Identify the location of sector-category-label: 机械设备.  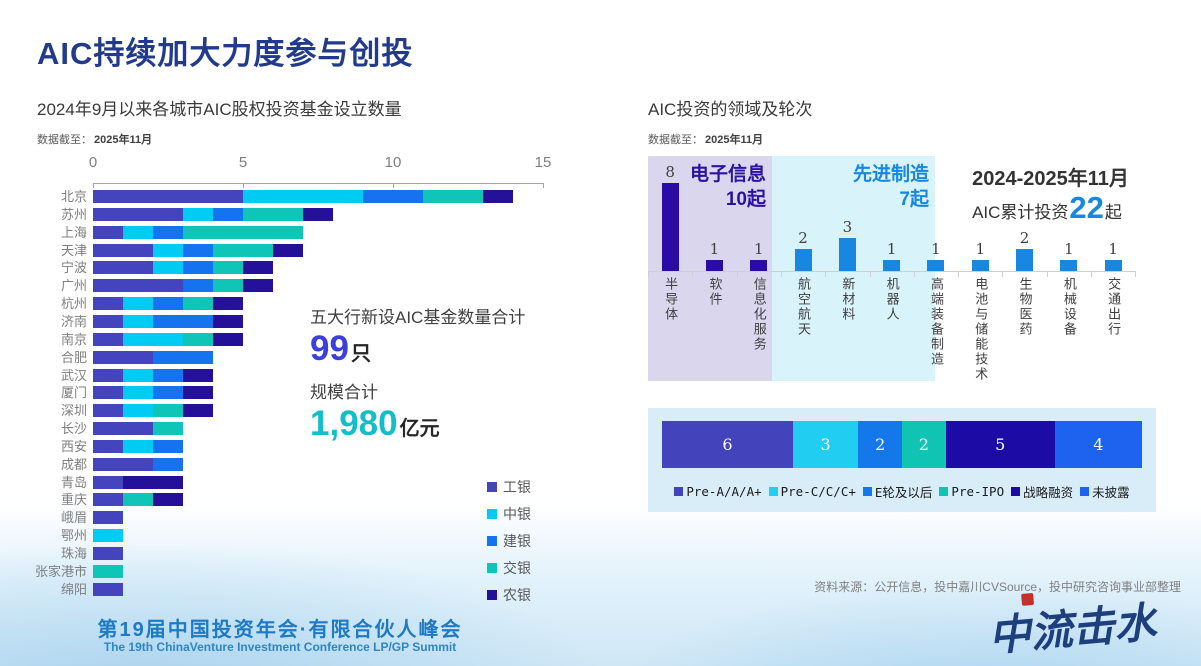
(1069, 307).